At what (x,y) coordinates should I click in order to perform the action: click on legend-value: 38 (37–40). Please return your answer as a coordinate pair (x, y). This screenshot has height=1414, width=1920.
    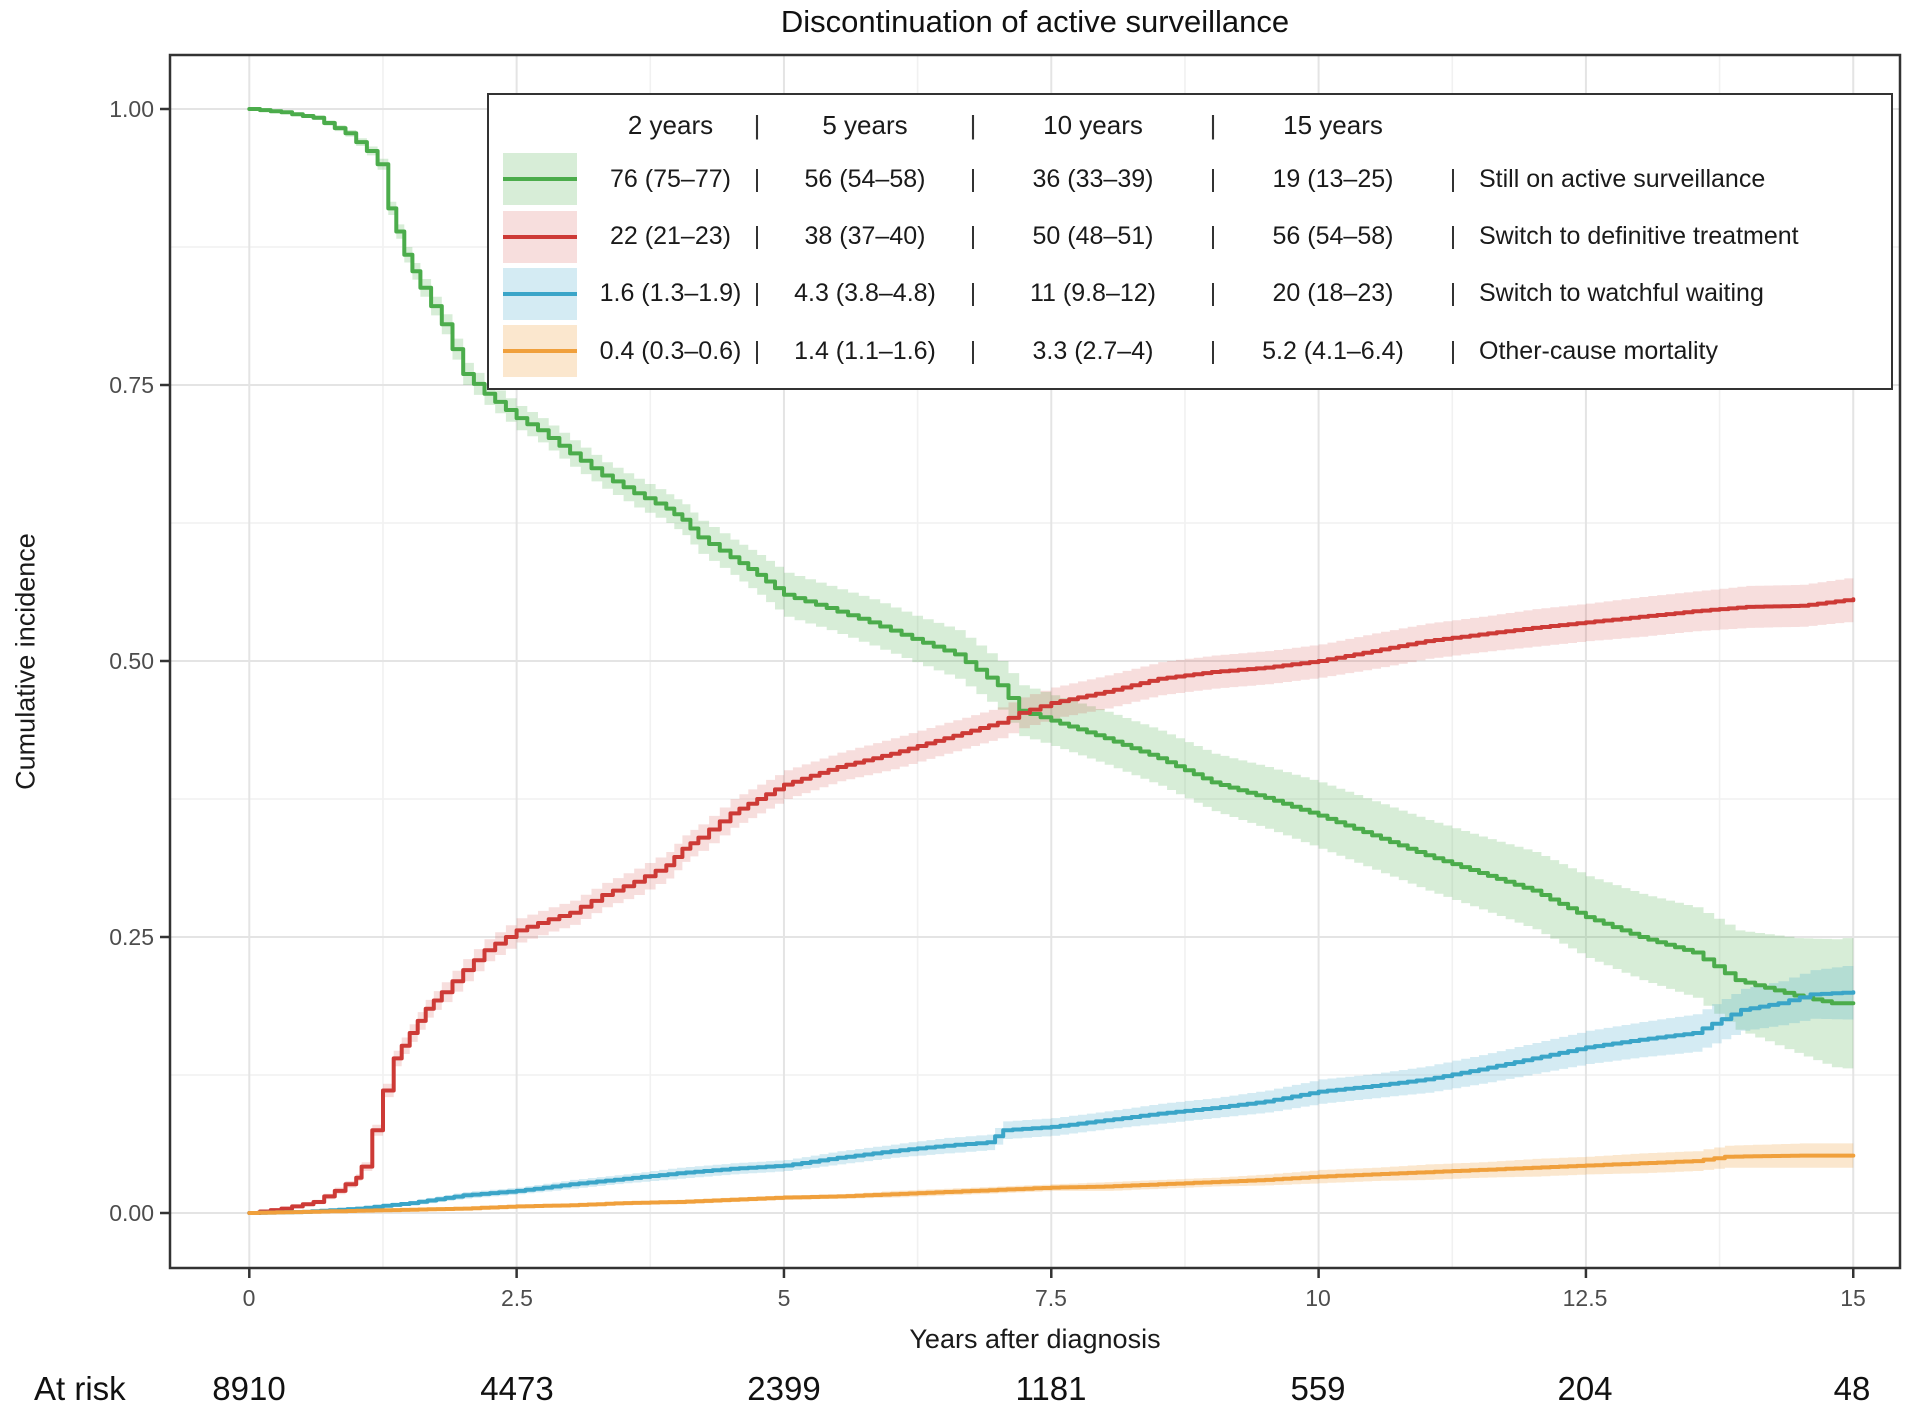
    Looking at the image, I should click on (865, 236).